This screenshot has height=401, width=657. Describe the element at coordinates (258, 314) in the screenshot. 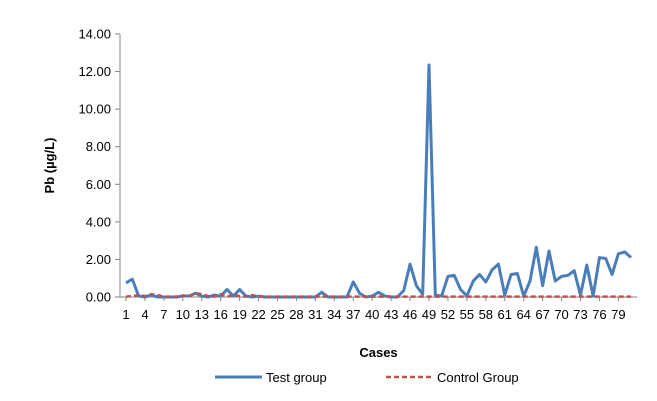

I see `x-tick-label: 22` at that location.